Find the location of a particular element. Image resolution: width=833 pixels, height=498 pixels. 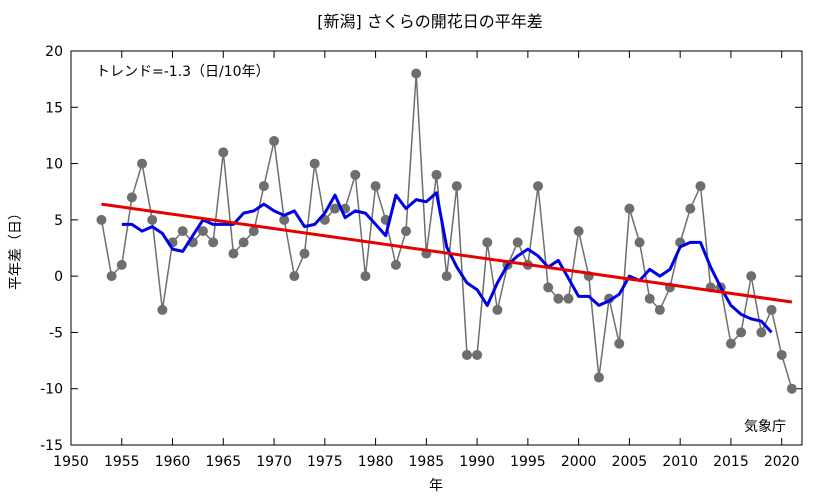

x-tick-label: 1965 is located at coordinates (223, 462).